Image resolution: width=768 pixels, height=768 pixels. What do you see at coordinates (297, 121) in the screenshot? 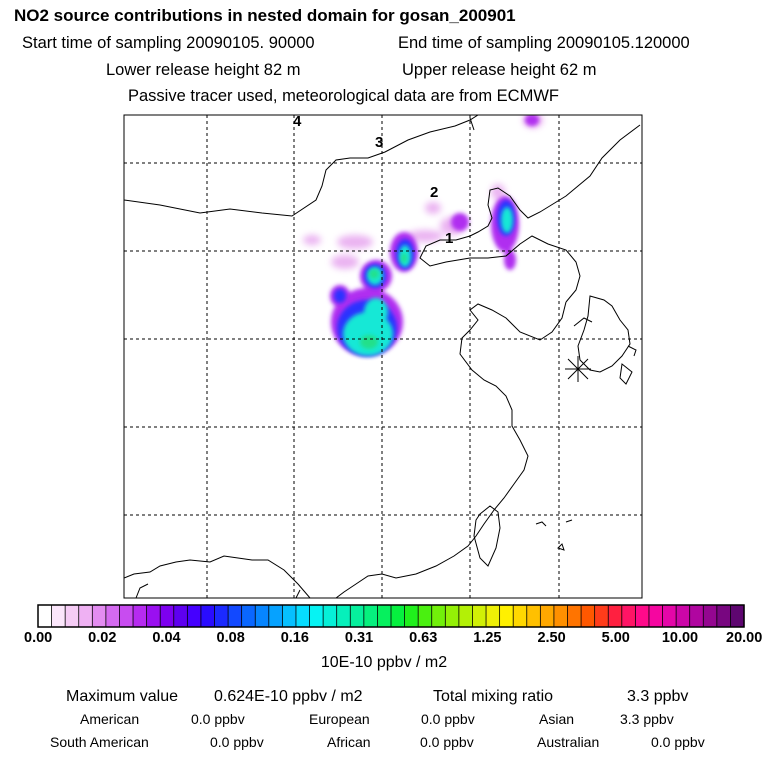
I see `trajectory-label-4: 4` at bounding box center [297, 121].